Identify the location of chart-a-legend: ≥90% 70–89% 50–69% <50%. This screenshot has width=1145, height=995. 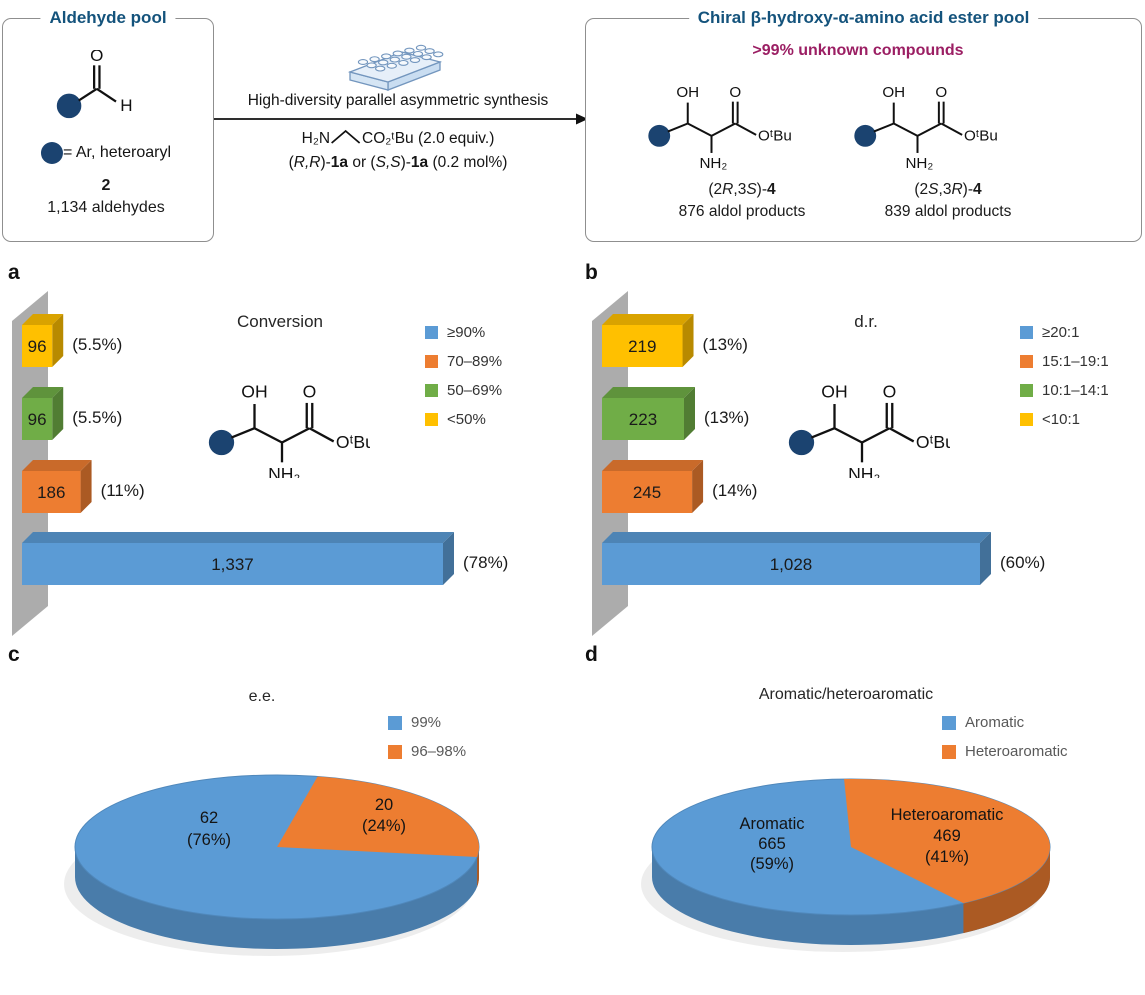
(463, 382).